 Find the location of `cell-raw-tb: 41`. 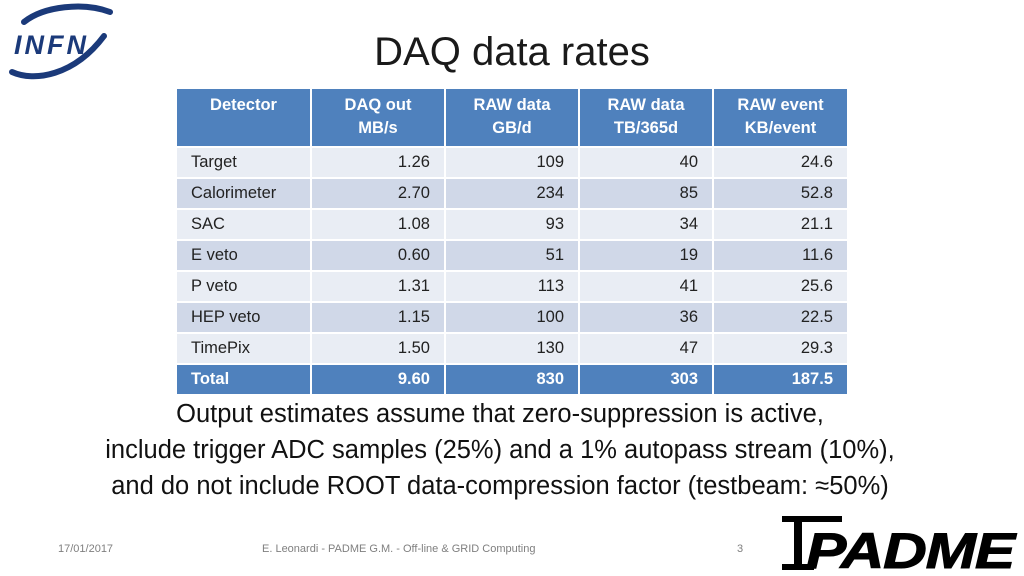

cell-raw-tb: 41 is located at coordinates (646, 286).